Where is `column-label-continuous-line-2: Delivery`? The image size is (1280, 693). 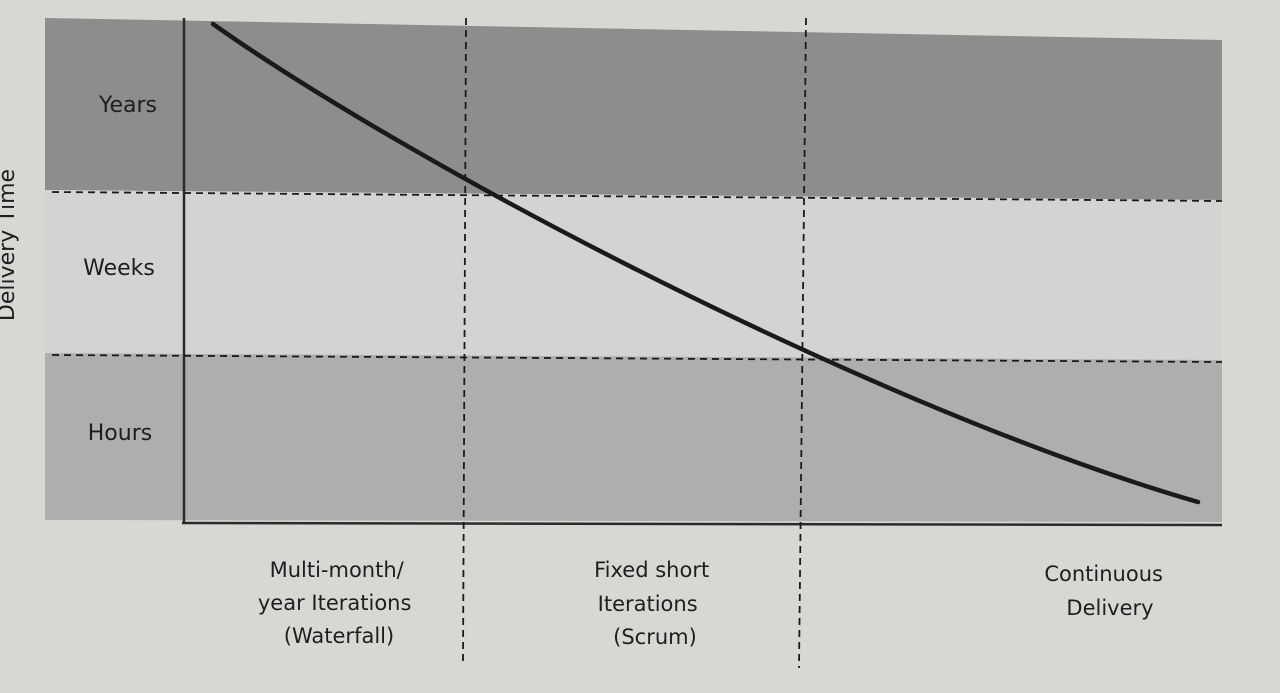 column-label-continuous-line-2: Delivery is located at coordinates (1109, 608).